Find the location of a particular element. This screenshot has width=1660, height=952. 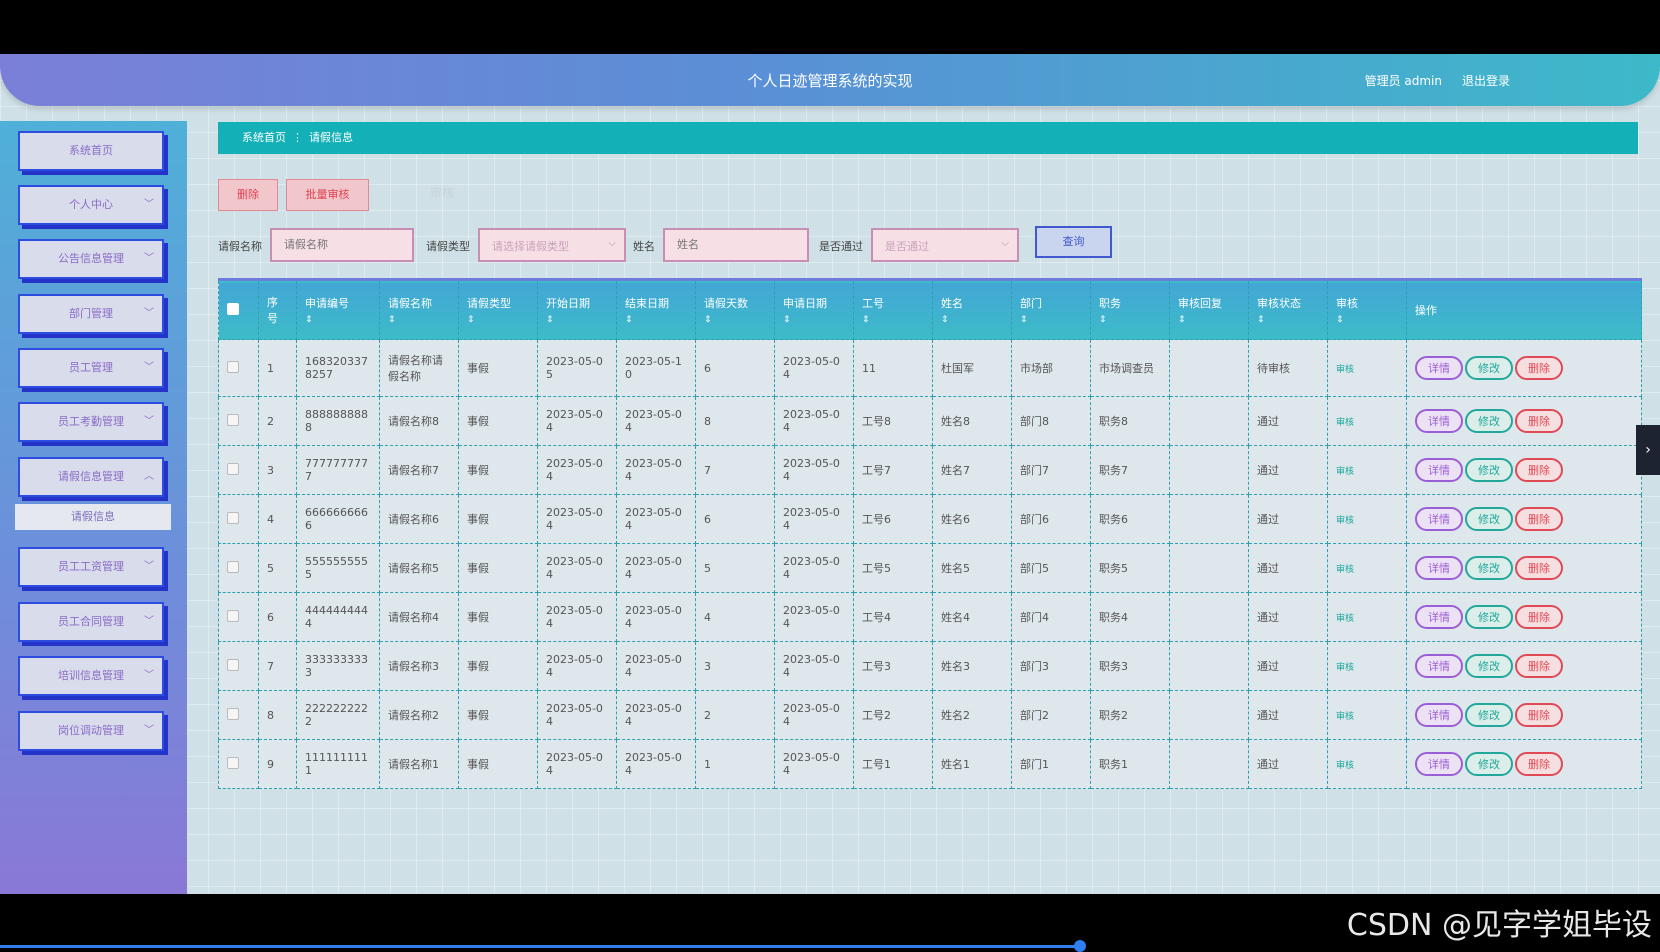

sidebar-item-4: 员工管理 ﹀ is located at coordinates (91, 368).